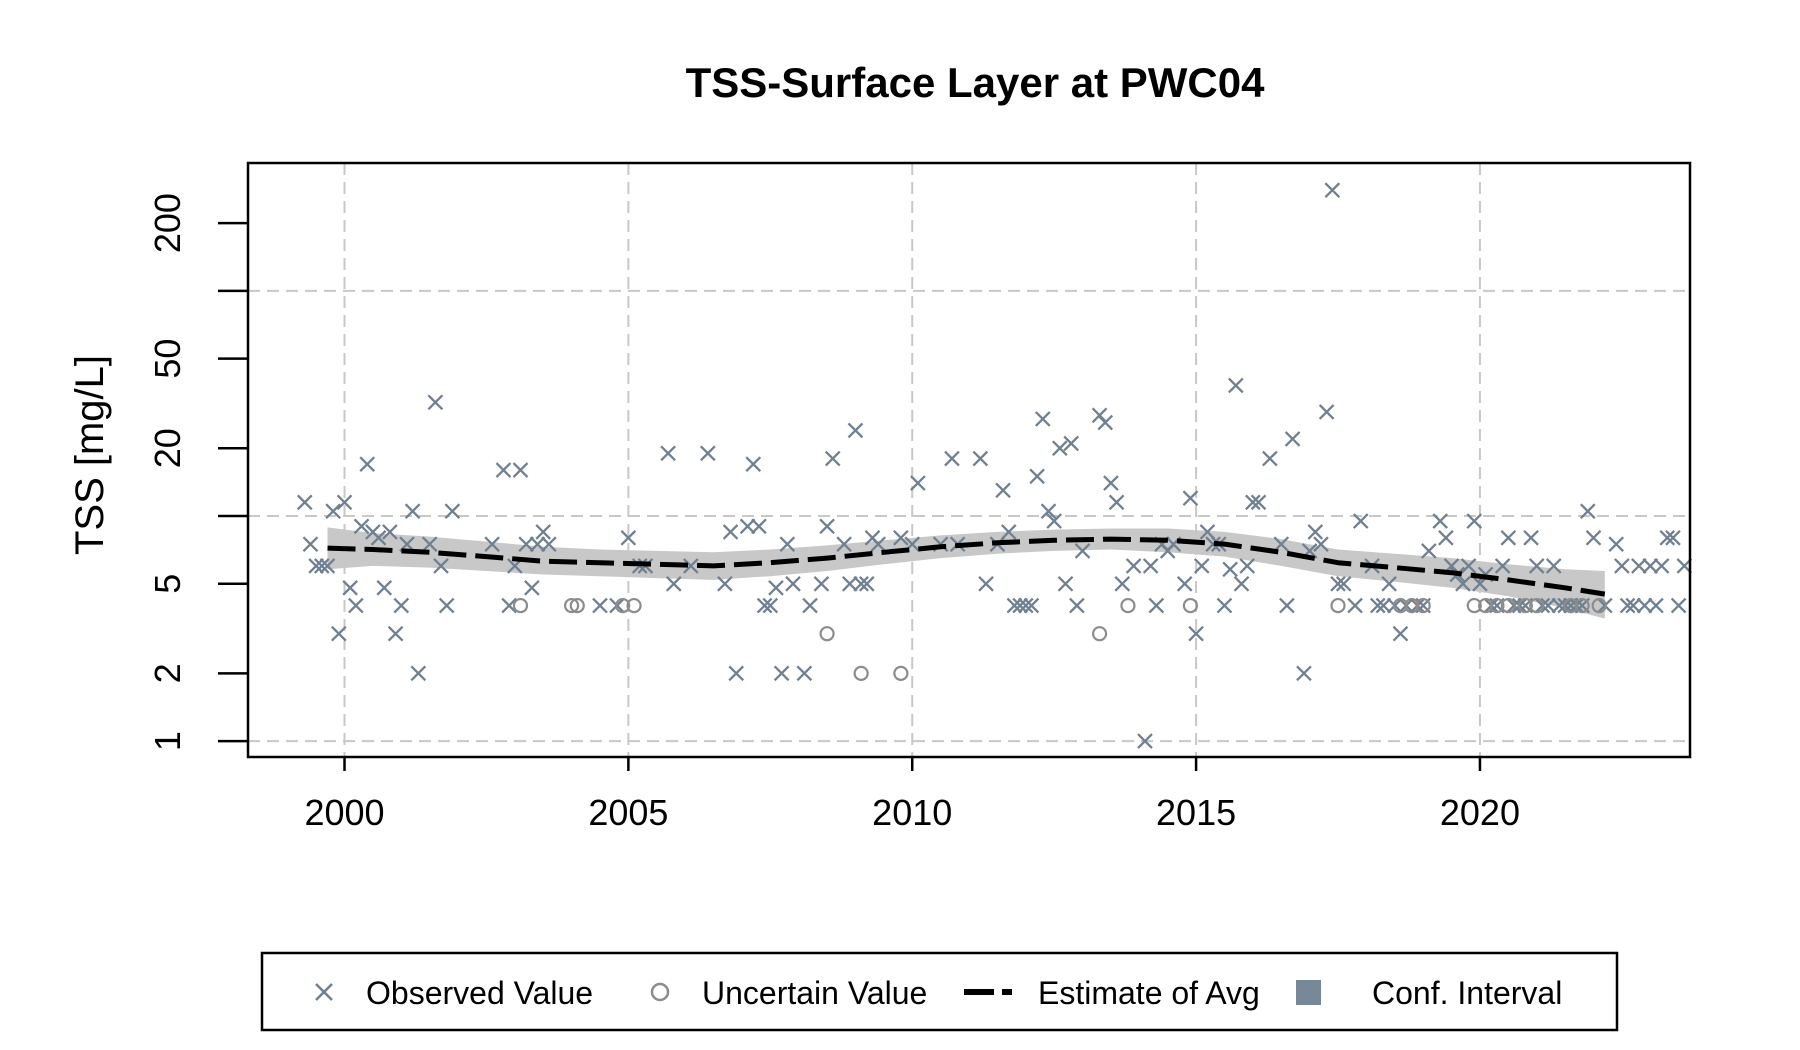 The width and height of the screenshot is (1800, 1050). I want to click on x-tick-label: 2020, so click(1480, 812).